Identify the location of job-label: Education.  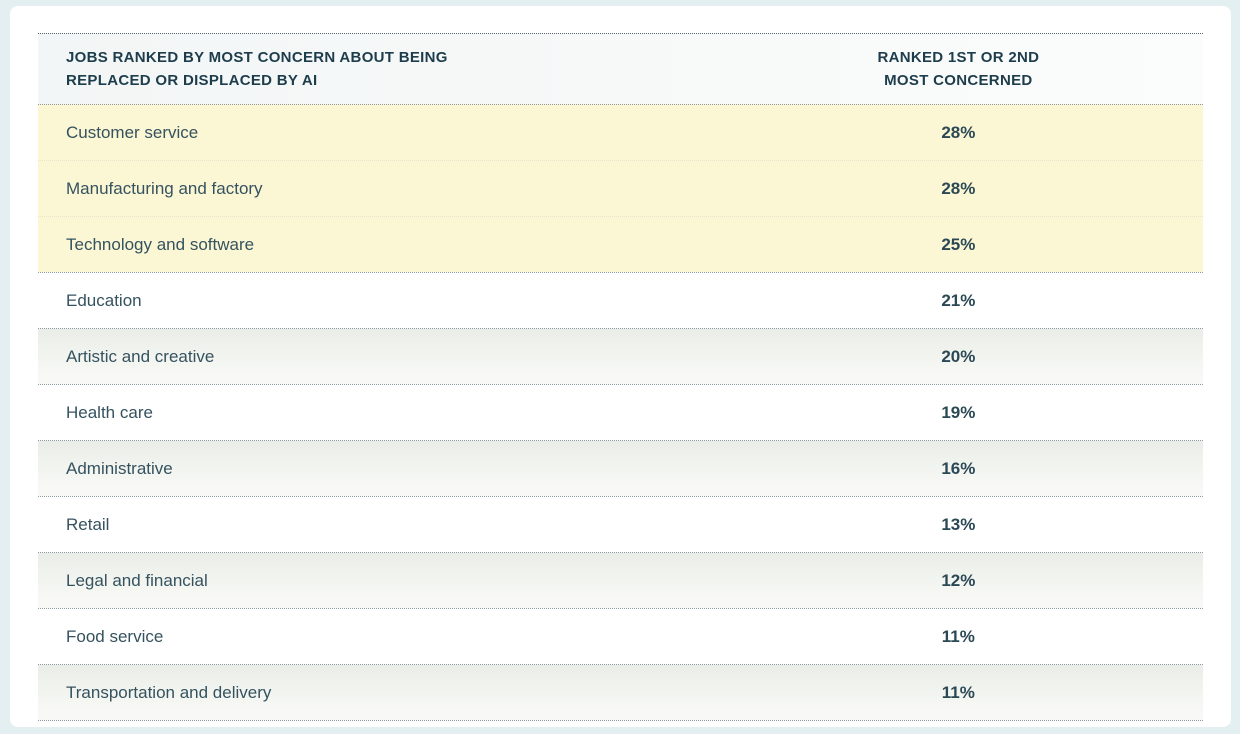
(104, 300).